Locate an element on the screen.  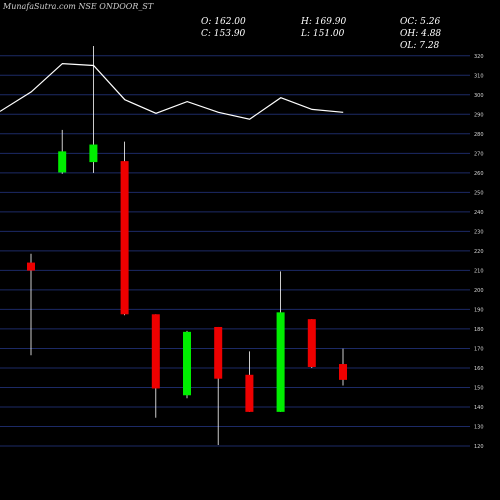
ohlc-oh: OH: 4.88 is located at coordinates (421, 34).